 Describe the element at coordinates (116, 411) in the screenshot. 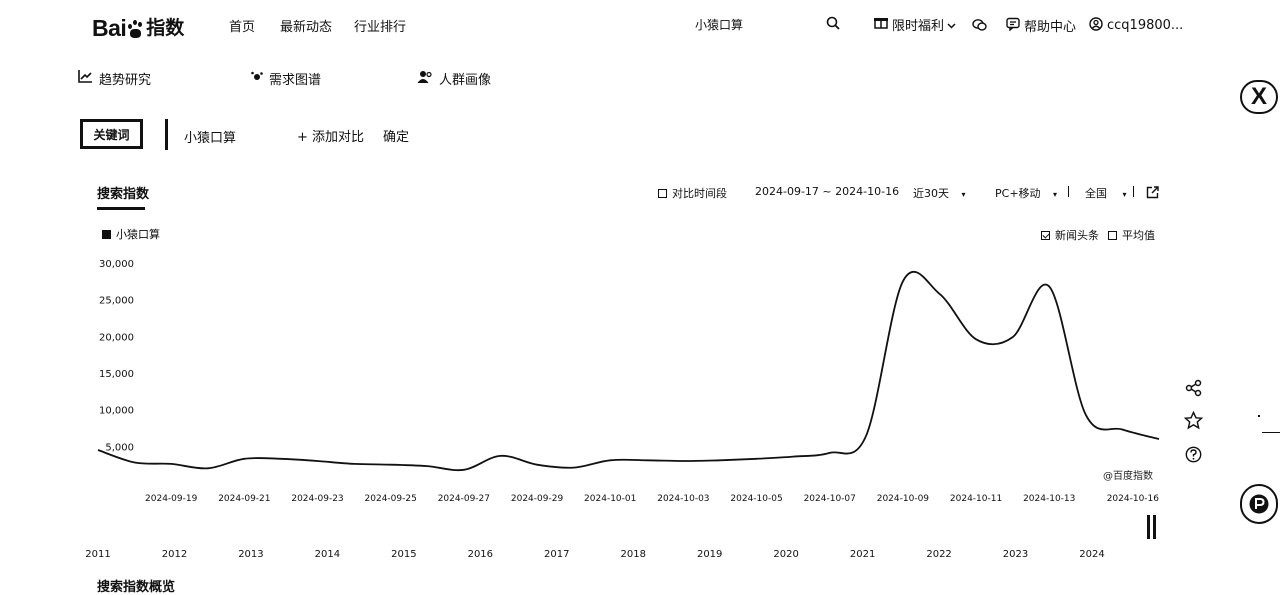

I see `y-tick-label: 10,000` at that location.